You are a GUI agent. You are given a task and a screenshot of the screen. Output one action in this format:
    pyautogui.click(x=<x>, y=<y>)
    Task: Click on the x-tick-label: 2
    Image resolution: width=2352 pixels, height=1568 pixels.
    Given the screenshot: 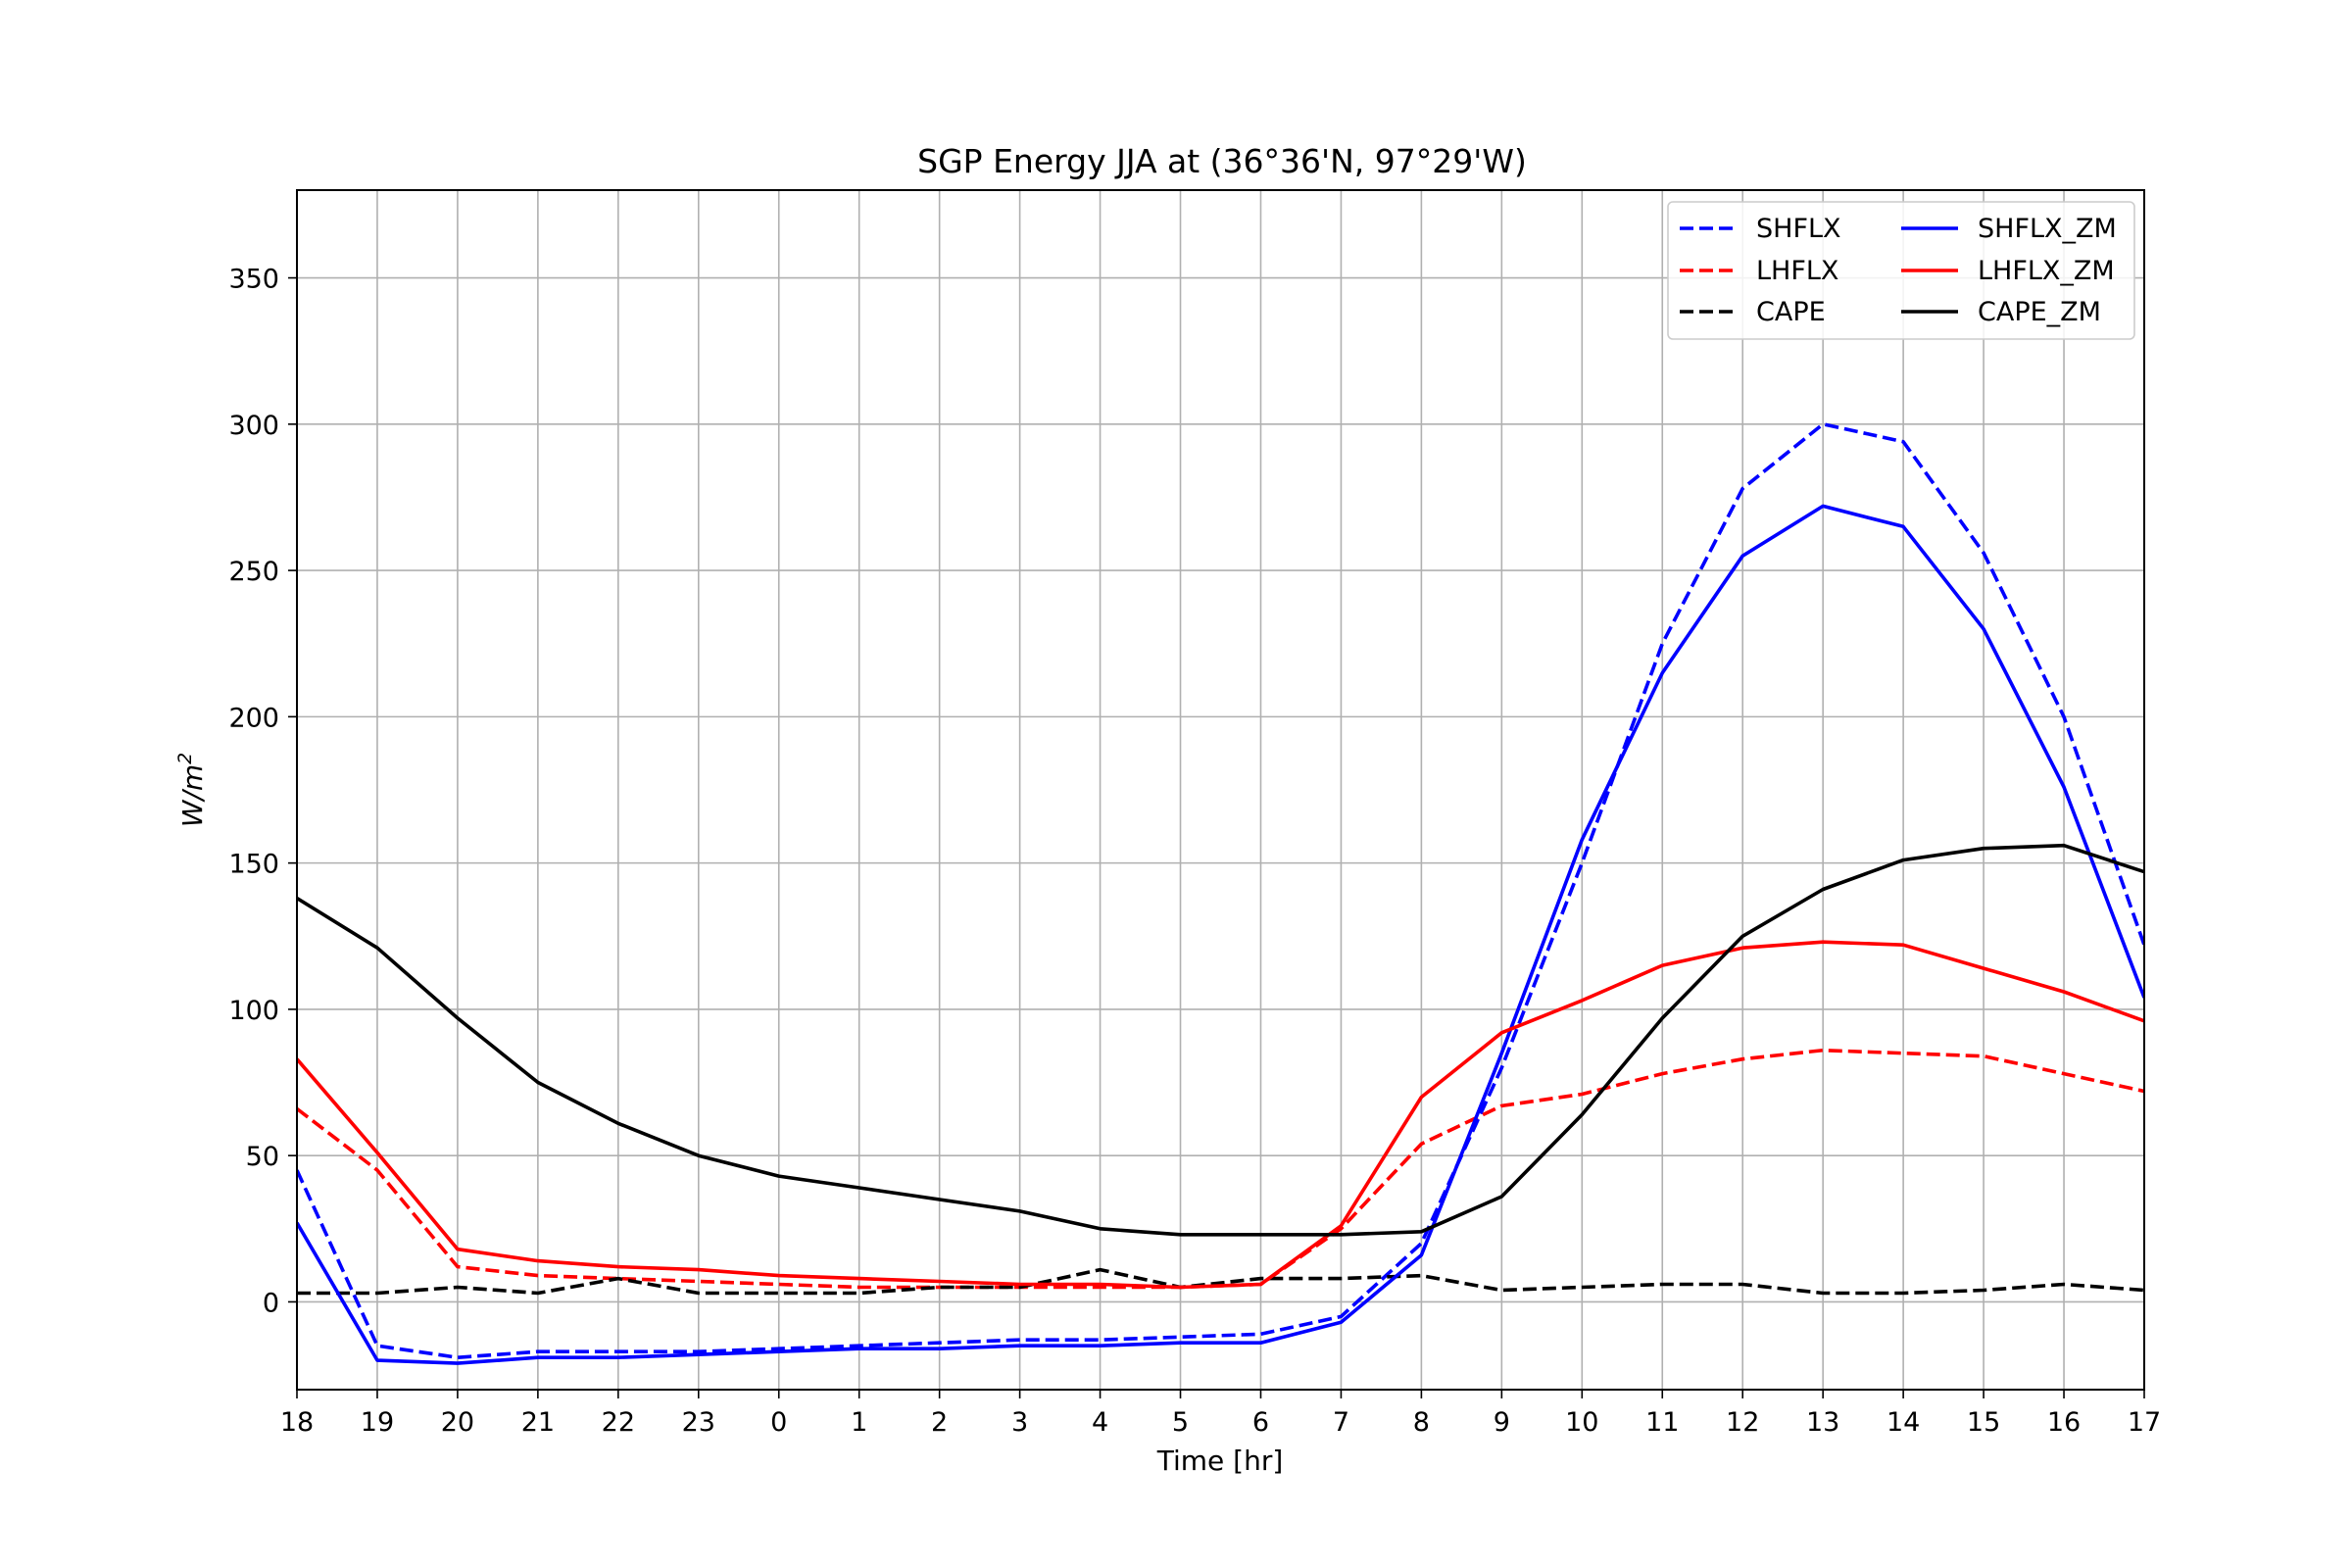 What is the action you would take?
    pyautogui.click(x=939, y=1422)
    